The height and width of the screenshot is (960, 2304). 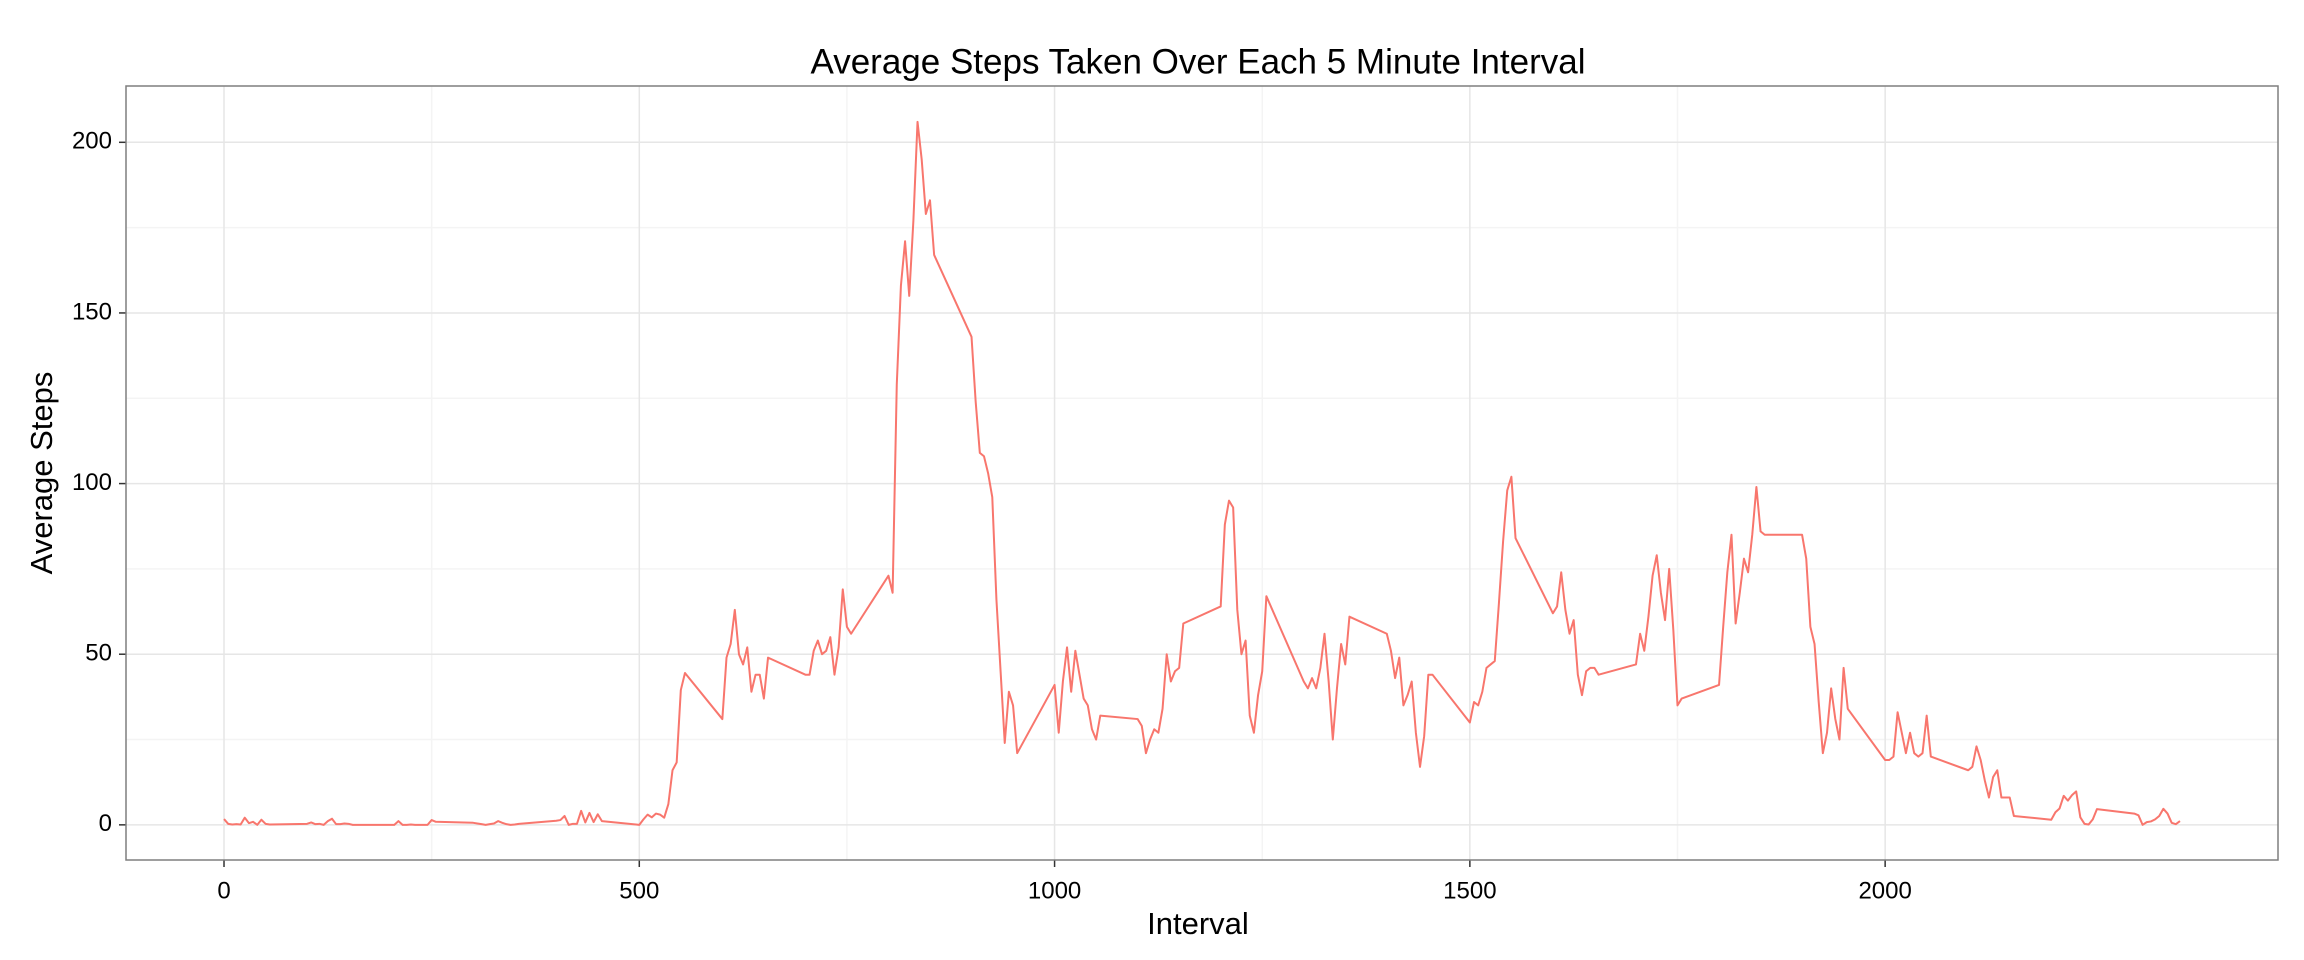 What do you see at coordinates (92, 311) in the screenshot?
I see `y-tick-label: 150` at bounding box center [92, 311].